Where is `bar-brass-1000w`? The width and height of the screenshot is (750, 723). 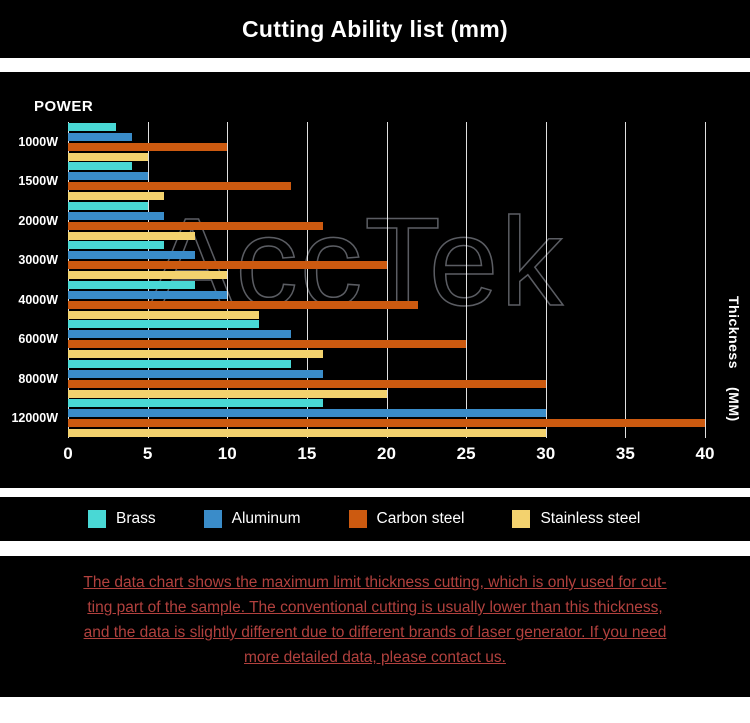 bar-brass-1000w is located at coordinates (92, 126).